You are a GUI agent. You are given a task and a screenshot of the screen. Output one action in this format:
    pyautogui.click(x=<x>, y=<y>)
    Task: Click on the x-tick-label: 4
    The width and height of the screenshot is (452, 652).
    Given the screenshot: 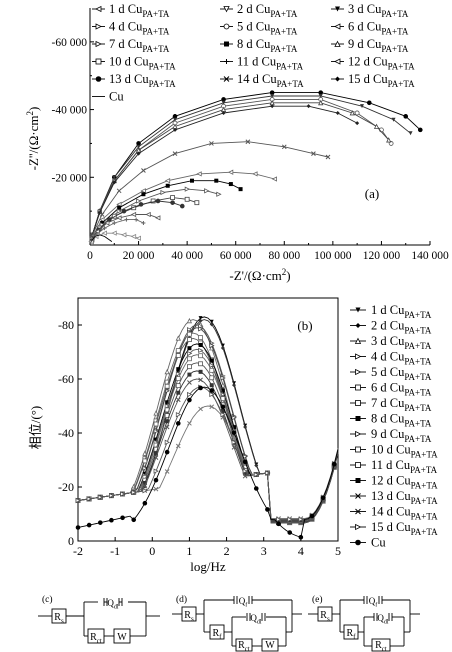 What is the action you would take?
    pyautogui.click(x=301, y=551)
    